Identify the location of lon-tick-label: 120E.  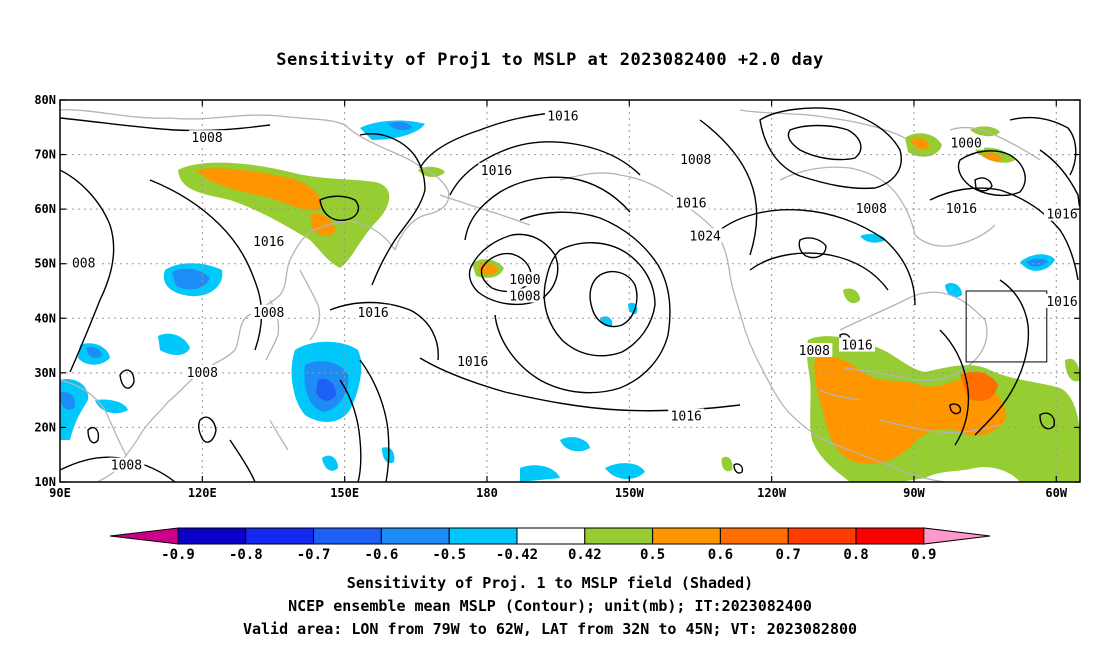
(202, 493).